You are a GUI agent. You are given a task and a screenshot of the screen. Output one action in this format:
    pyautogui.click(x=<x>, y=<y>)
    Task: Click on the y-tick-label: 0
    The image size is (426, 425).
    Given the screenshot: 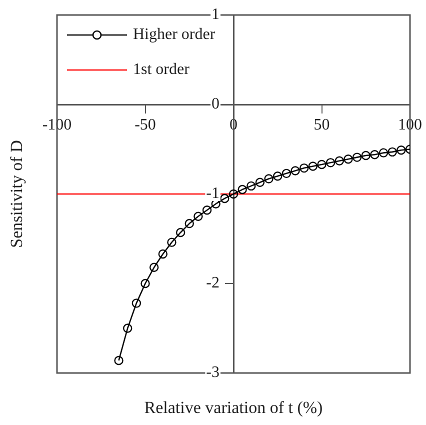 What is the action you would take?
    pyautogui.click(x=216, y=104)
    